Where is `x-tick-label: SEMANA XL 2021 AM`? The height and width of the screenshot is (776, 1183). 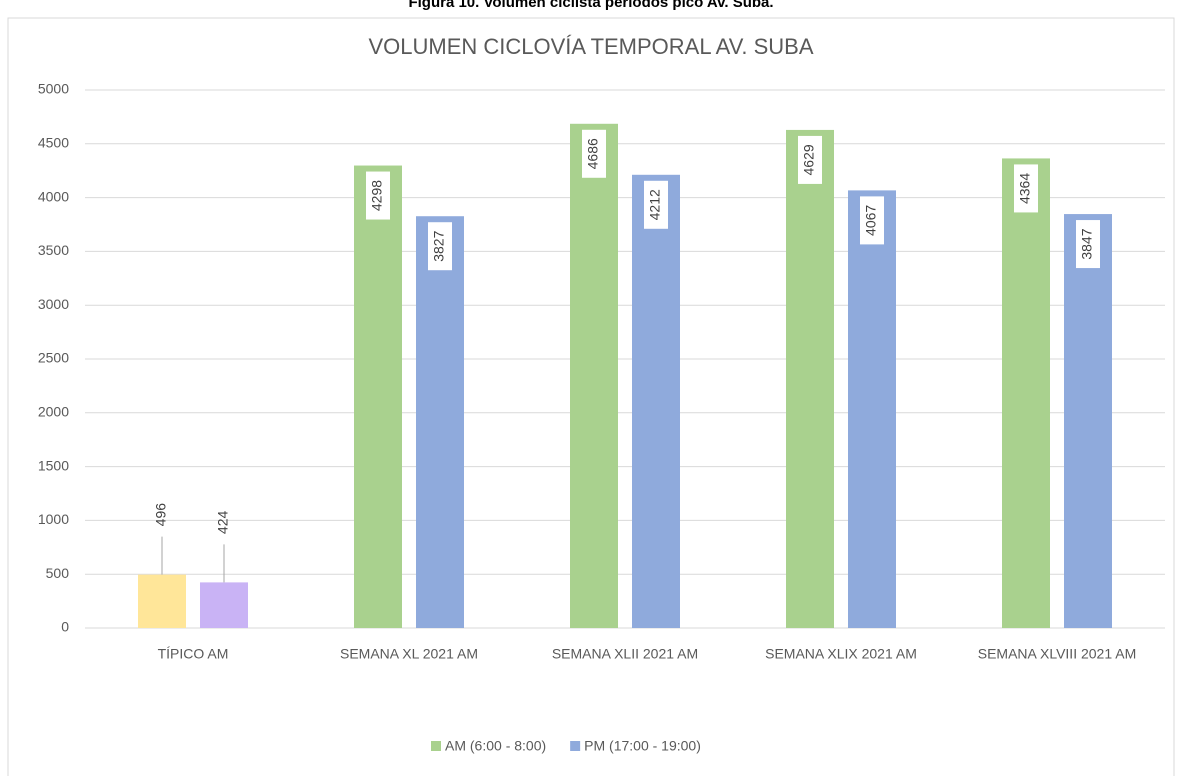
x-tick-label: SEMANA XL 2021 AM is located at coordinates (409, 654).